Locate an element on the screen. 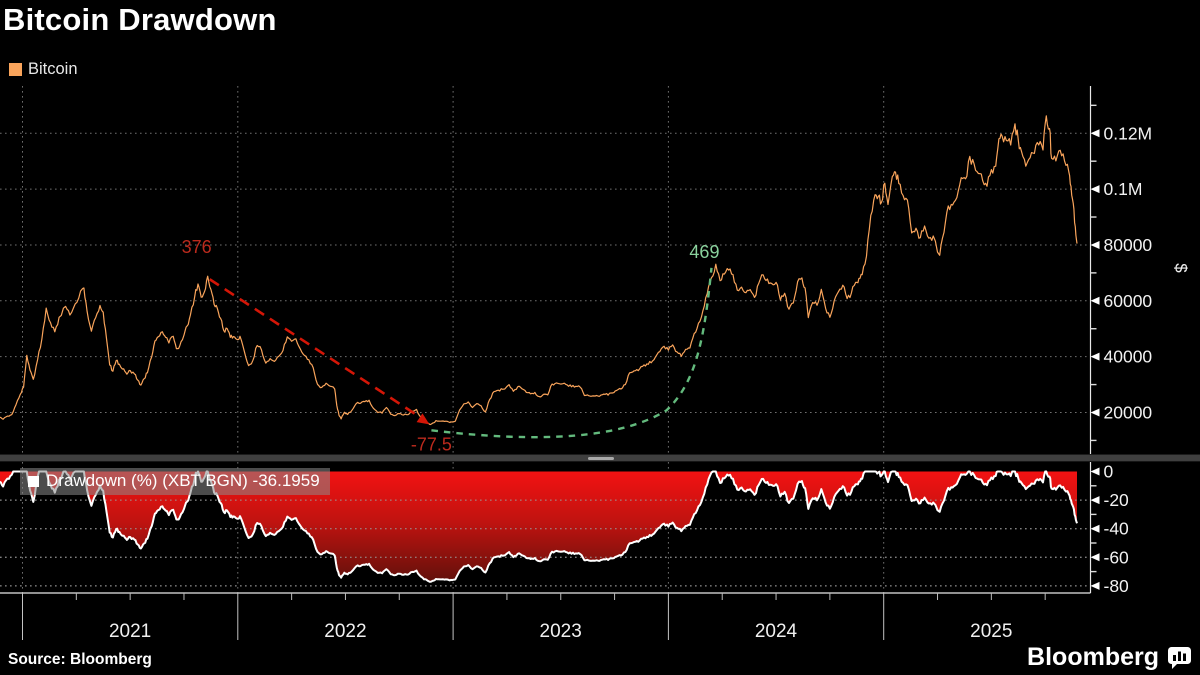  drawdown-axis: 0 -20 -40 -60 -80 is located at coordinates (1110, 529).